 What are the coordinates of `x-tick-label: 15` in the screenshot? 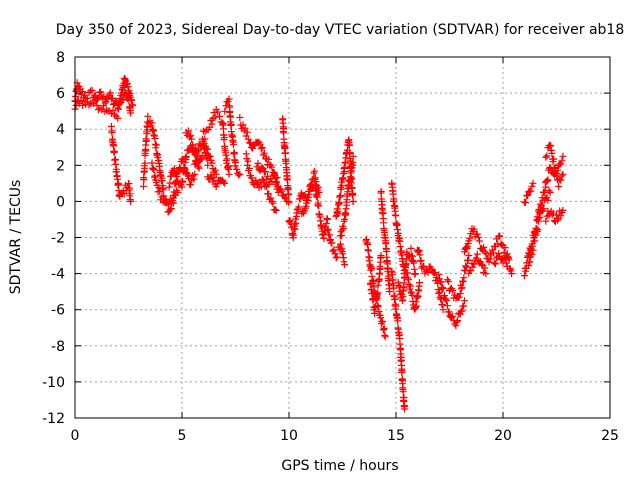 It's located at (396, 436).